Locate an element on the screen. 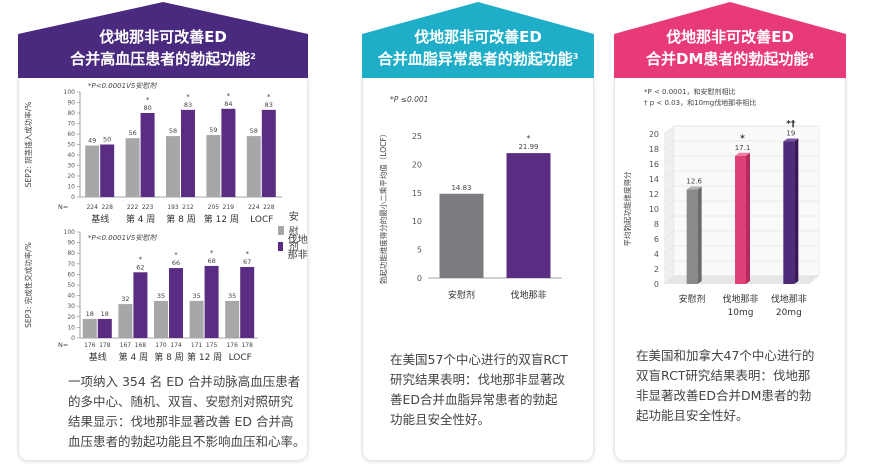 The width and height of the screenshot is (872, 469). y-tick-label: 30 is located at coordinates (71, 306).